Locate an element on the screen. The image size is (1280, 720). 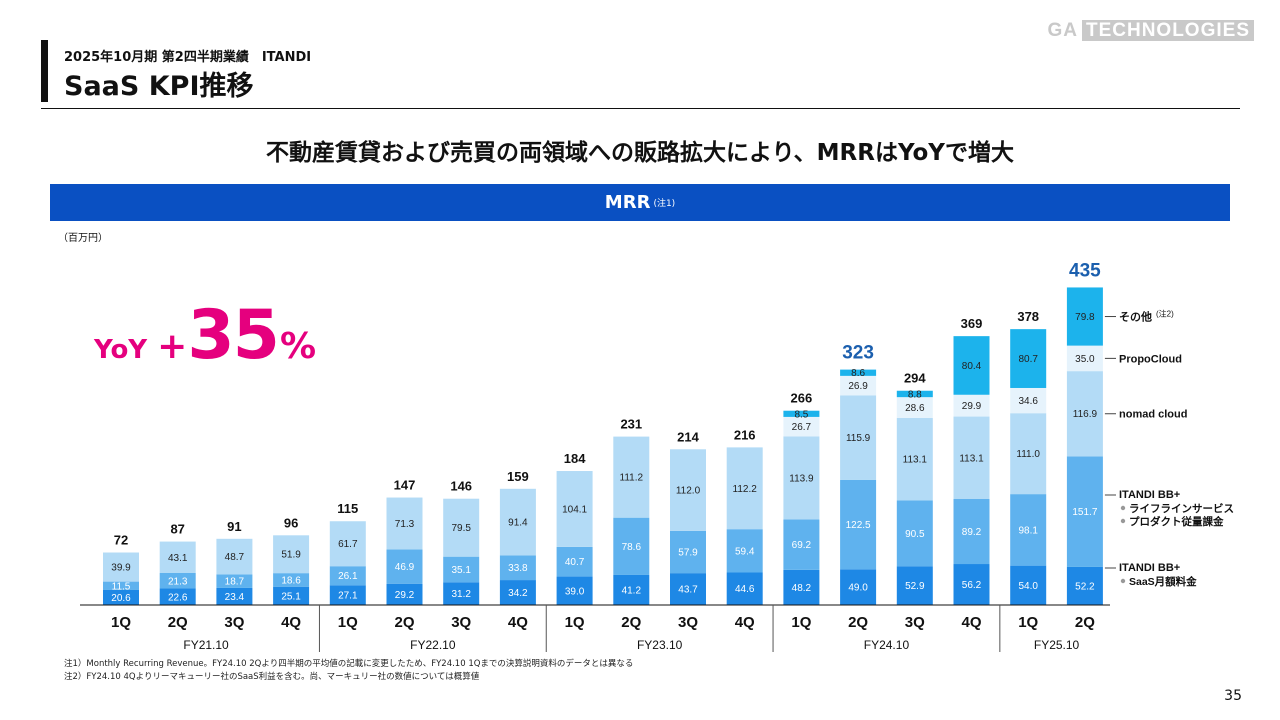
data-label-propo: 34.6 is located at coordinates (1028, 401).